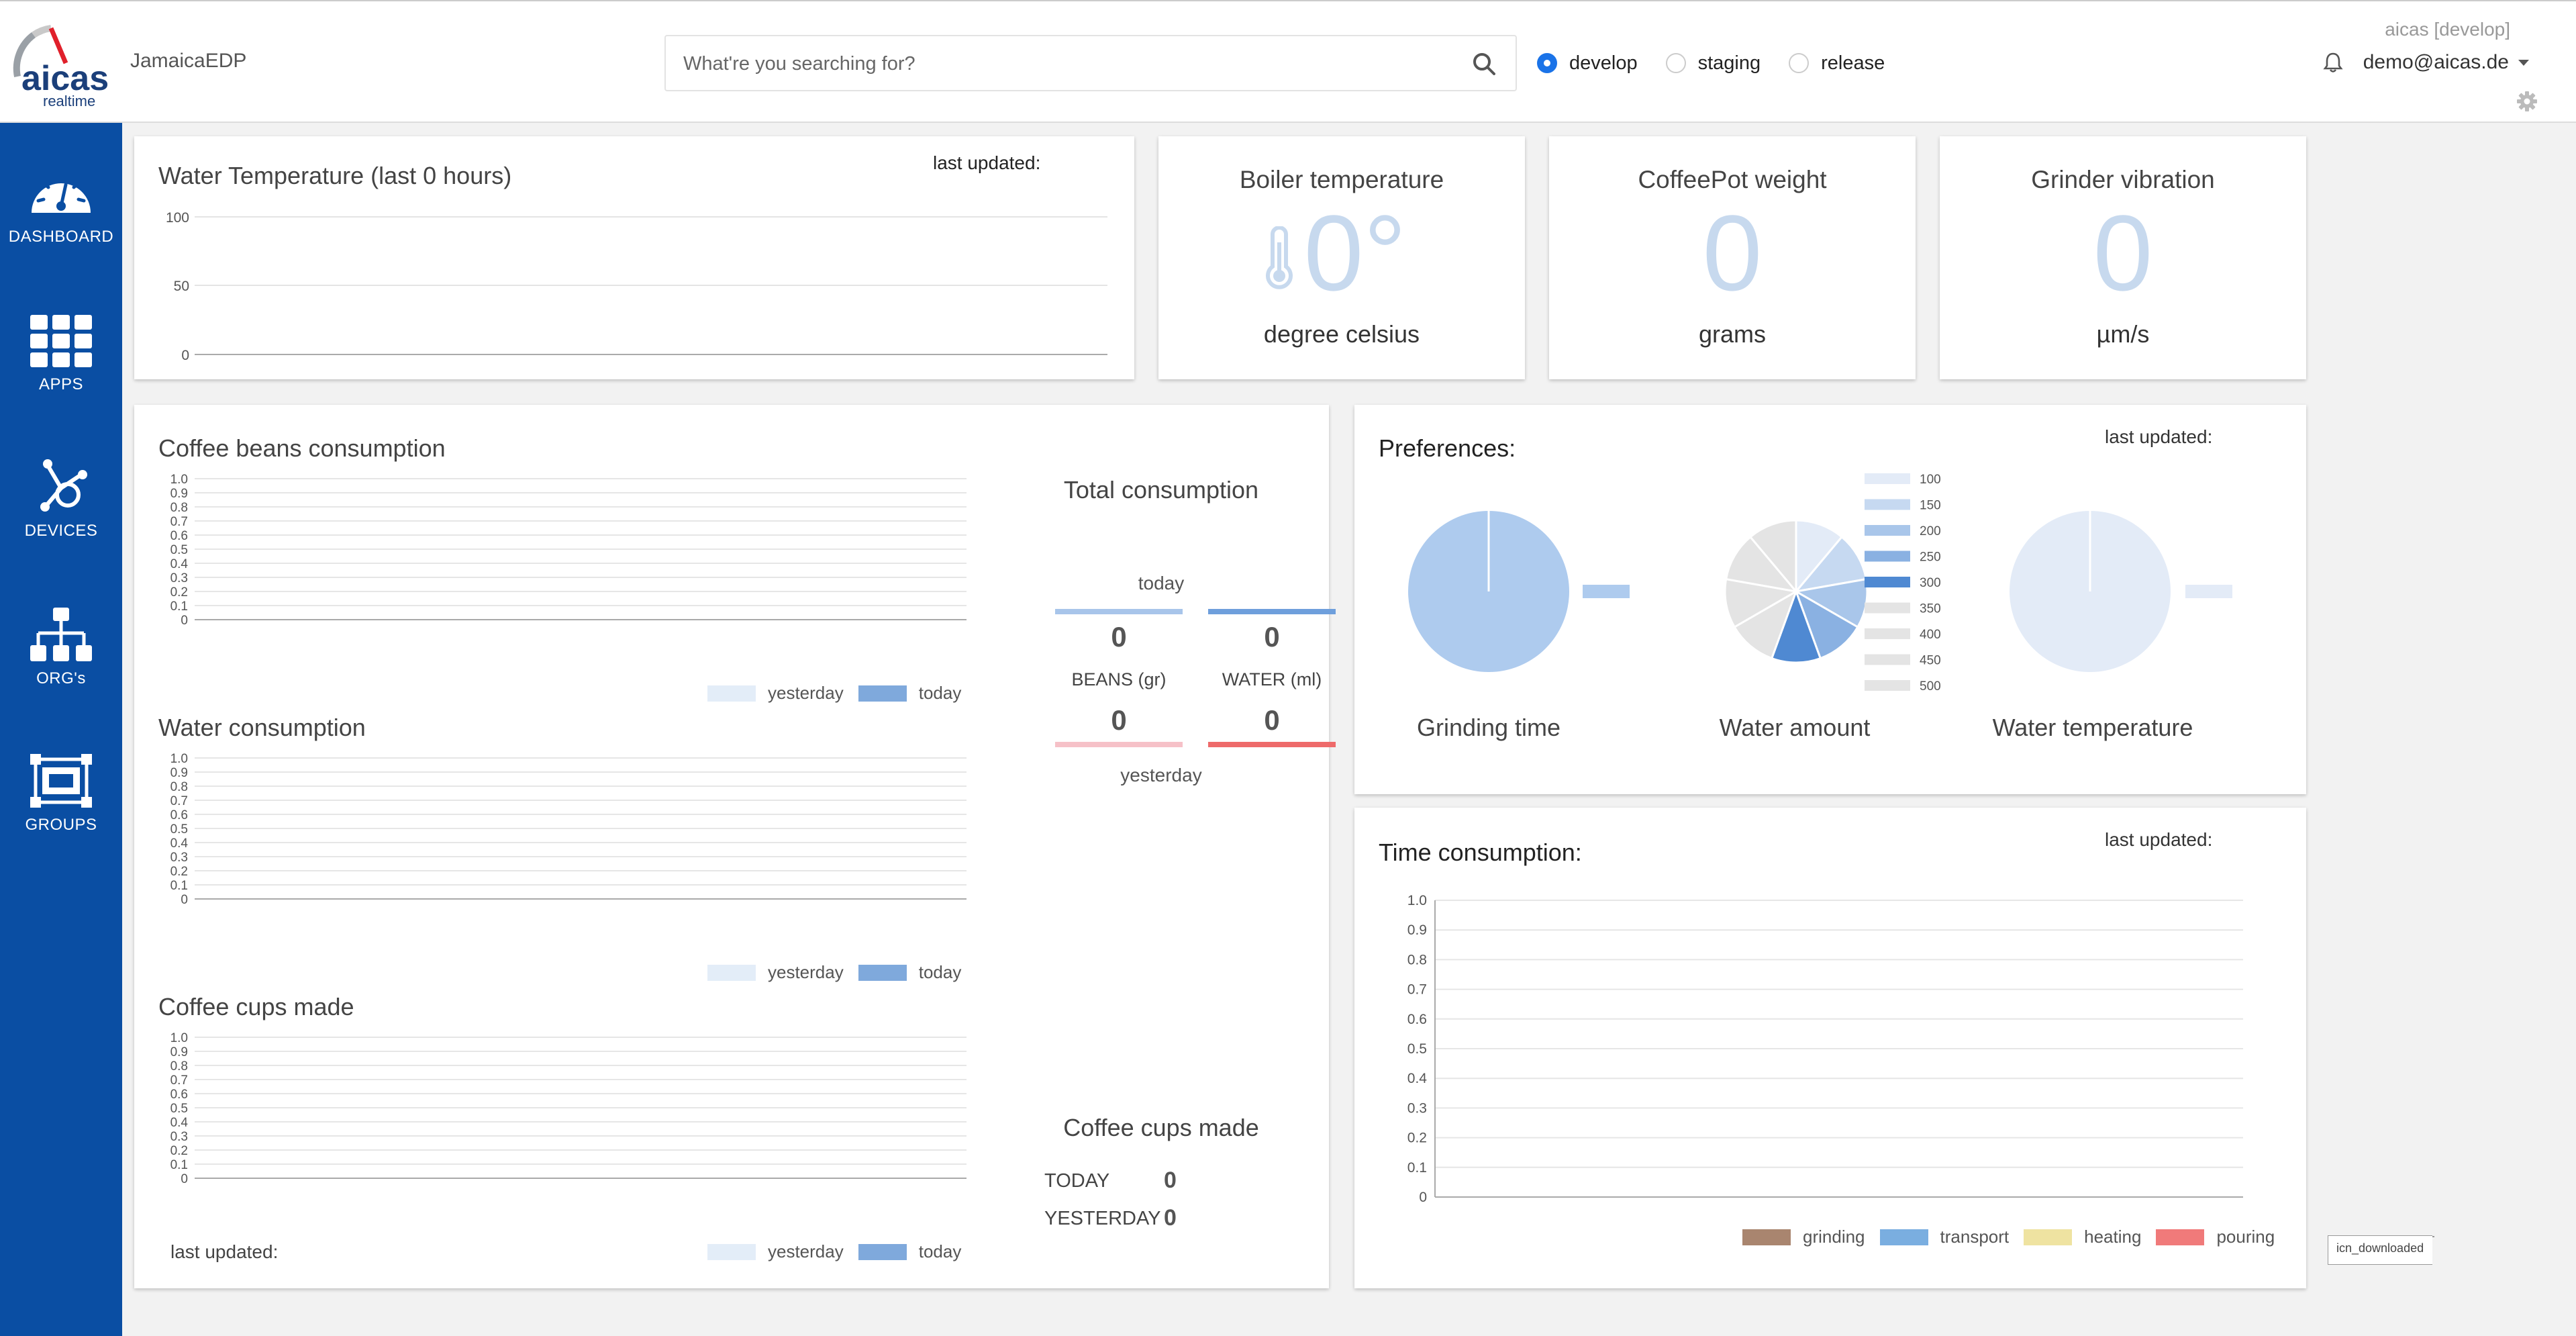 The width and height of the screenshot is (2576, 1336). Describe the element at coordinates (1161, 490) in the screenshot. I see `total-consumption-title: Total consumption` at that location.